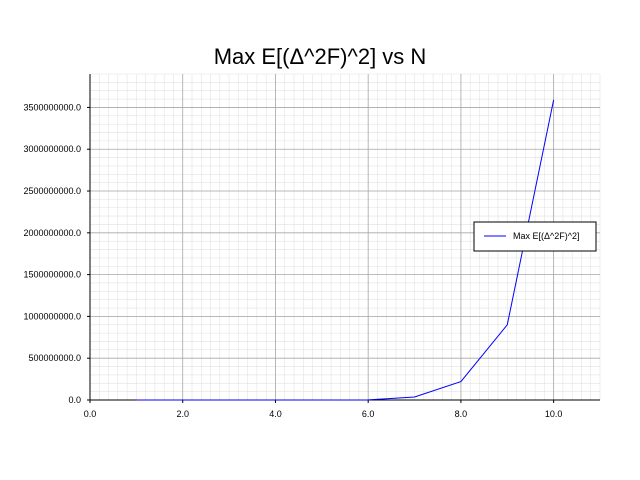 This screenshot has height=480, width=640. I want to click on legend-label: Max E[(Δ^2F)^2], so click(546, 236).